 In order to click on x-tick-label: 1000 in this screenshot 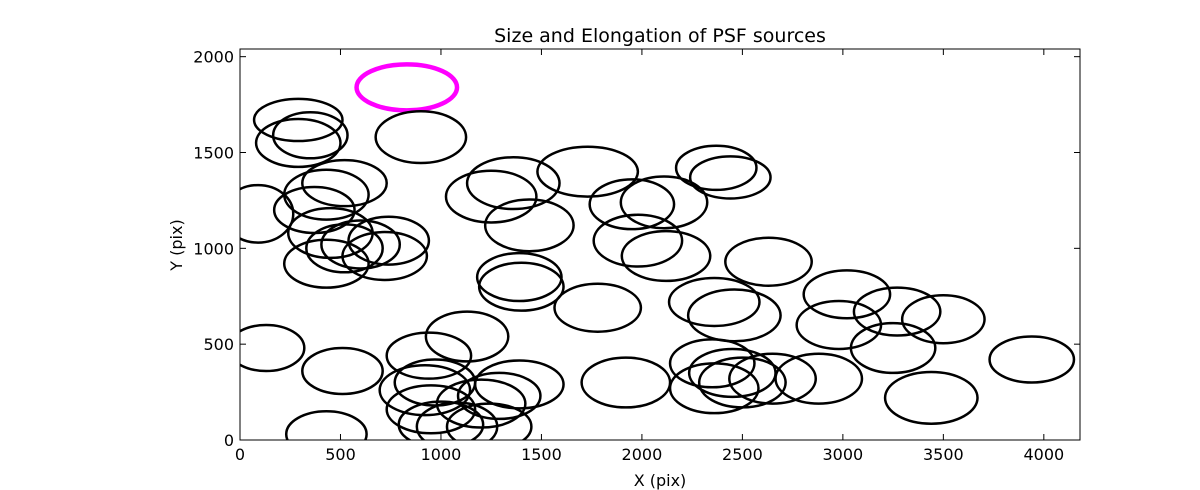, I will do `click(441, 454)`.